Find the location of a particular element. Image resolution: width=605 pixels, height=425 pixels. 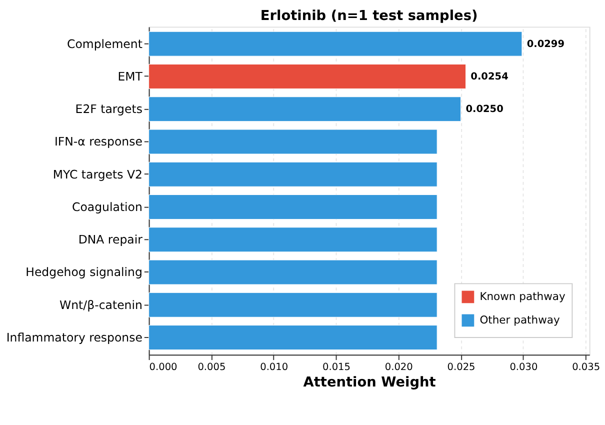

y-tick-label: Inflammatory response is located at coordinates (74, 337).